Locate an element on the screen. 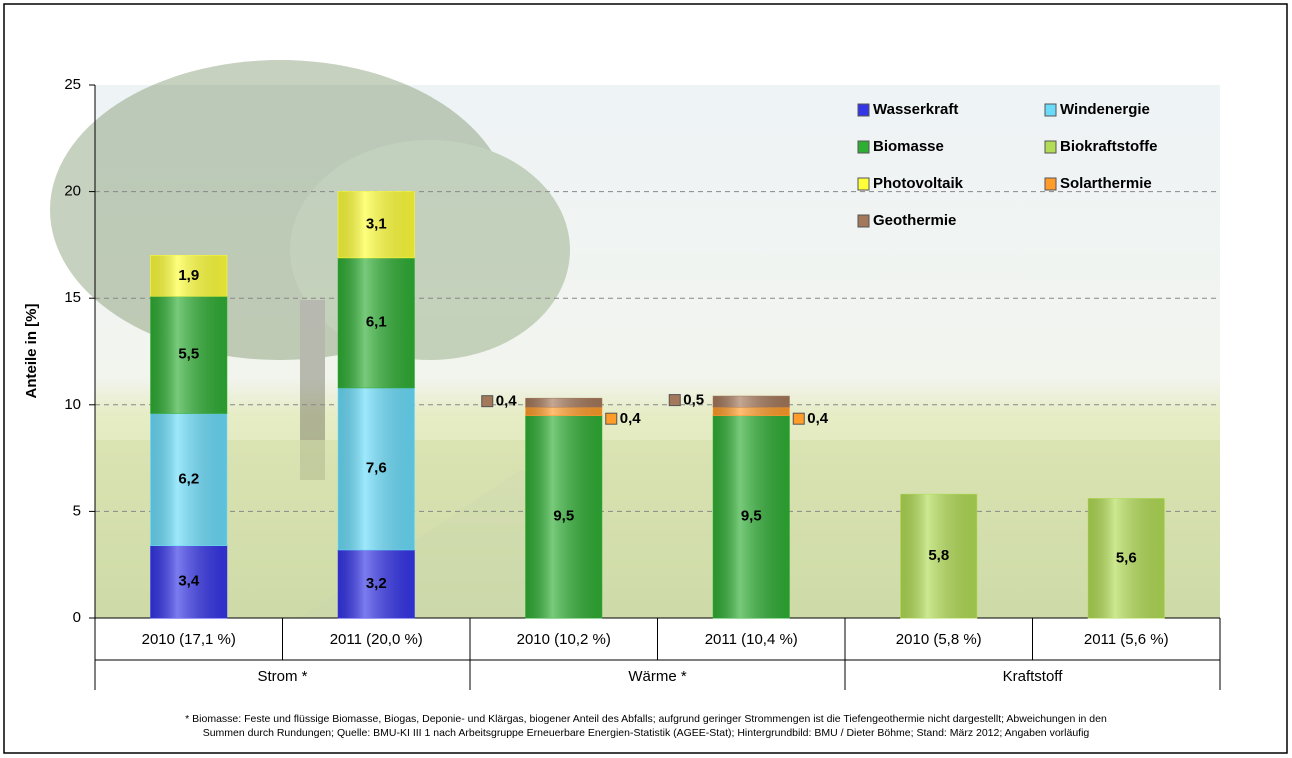 The height and width of the screenshot is (758, 1292). legend-label: Solarthermie is located at coordinates (1106, 183).